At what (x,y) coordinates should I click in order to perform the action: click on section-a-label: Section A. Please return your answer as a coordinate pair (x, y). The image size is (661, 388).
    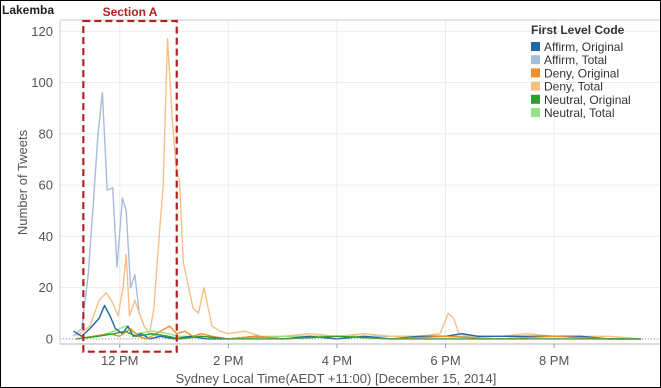
    Looking at the image, I should click on (130, 12).